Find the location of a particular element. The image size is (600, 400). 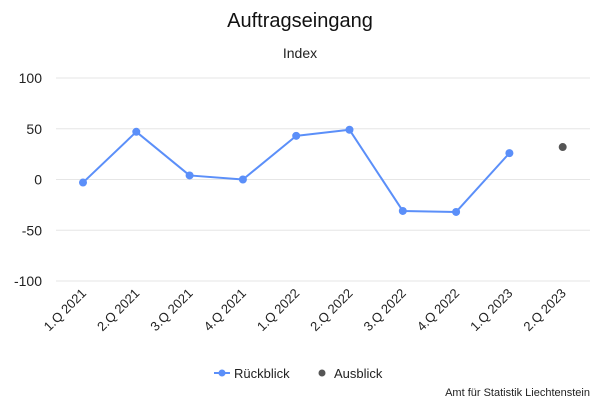

chart-title: Auftragseingang is located at coordinates (300, 21).